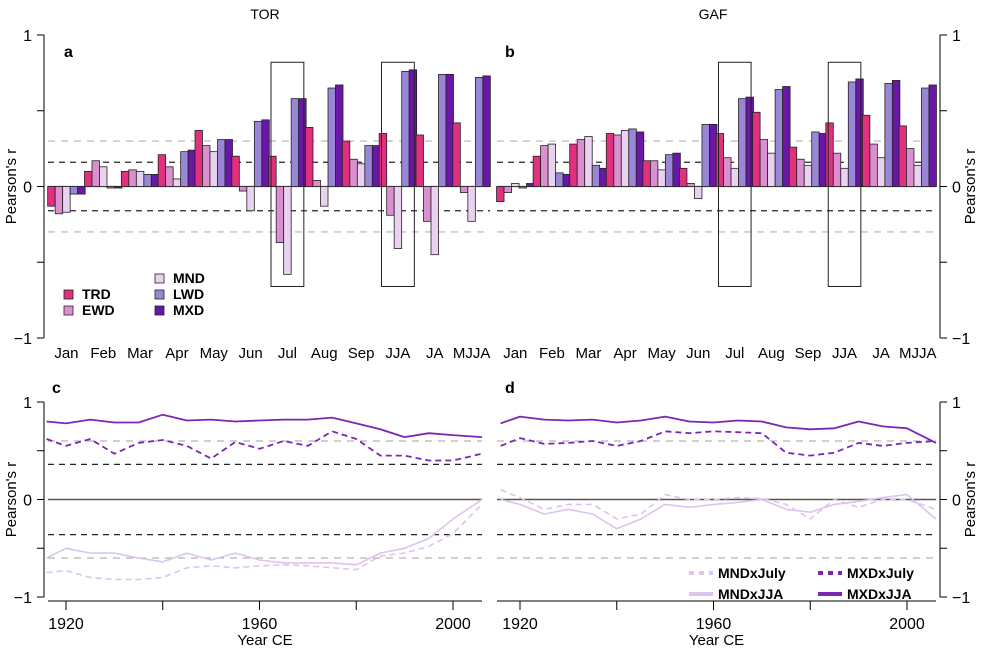 This screenshot has height=651, width=984. What do you see at coordinates (537, 171) in the screenshot?
I see `bar-TRD-Feb` at bounding box center [537, 171].